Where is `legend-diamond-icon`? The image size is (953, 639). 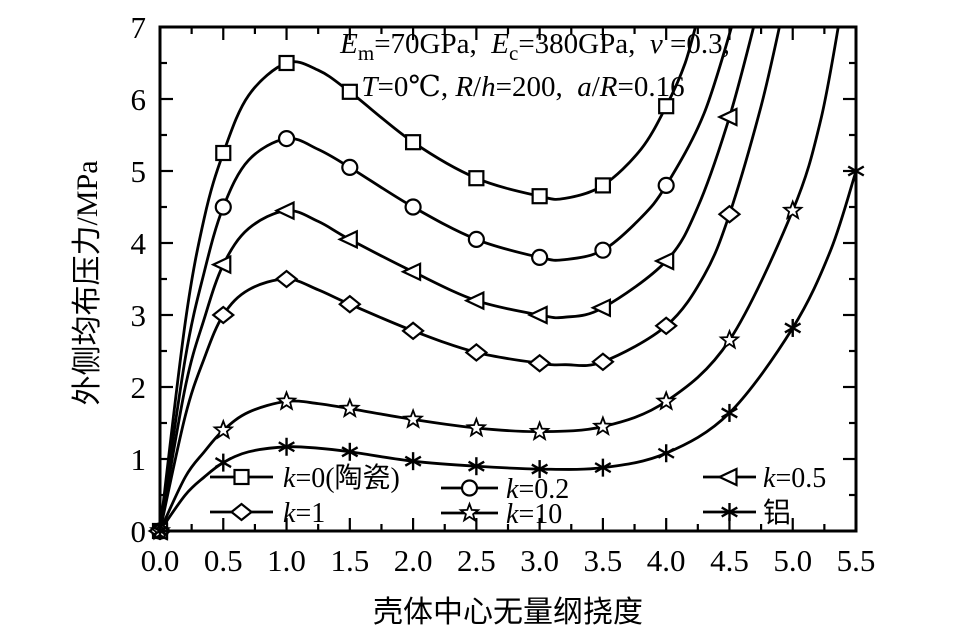
legend-diamond-icon is located at coordinates (241, 512).